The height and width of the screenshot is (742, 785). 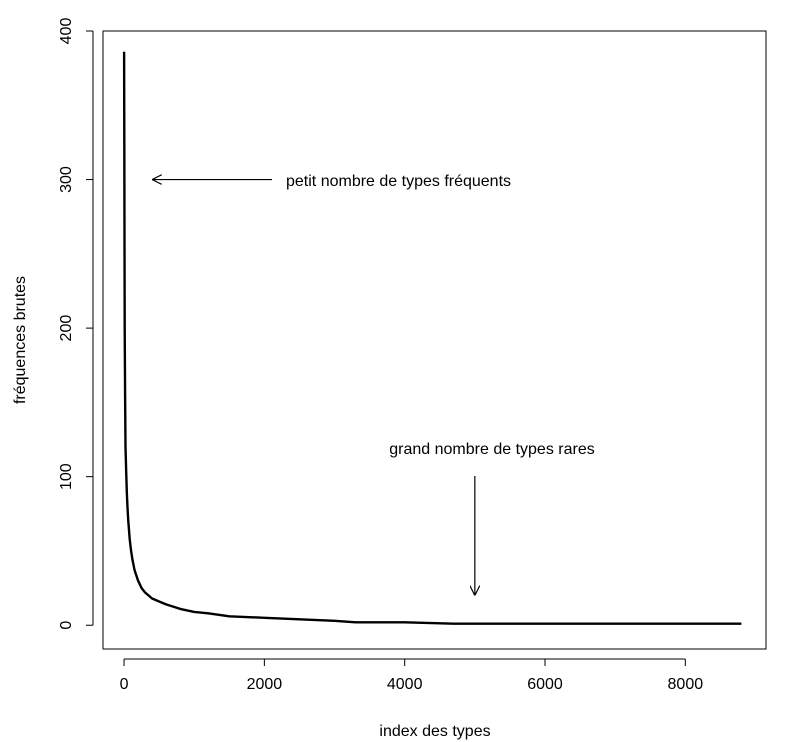 I want to click on y-tick-label: 300, so click(x=66, y=179).